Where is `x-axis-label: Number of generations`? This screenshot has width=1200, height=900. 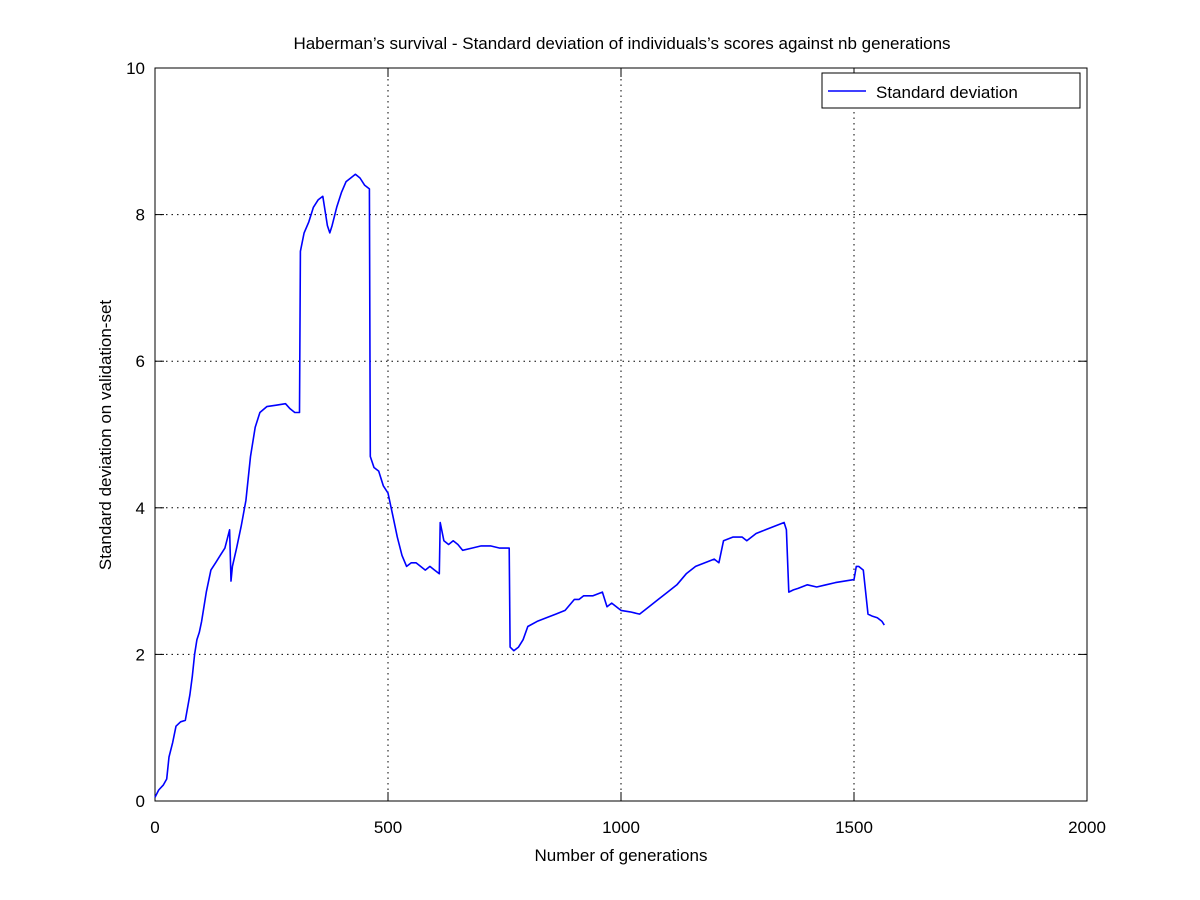 x-axis-label: Number of generations is located at coordinates (621, 855).